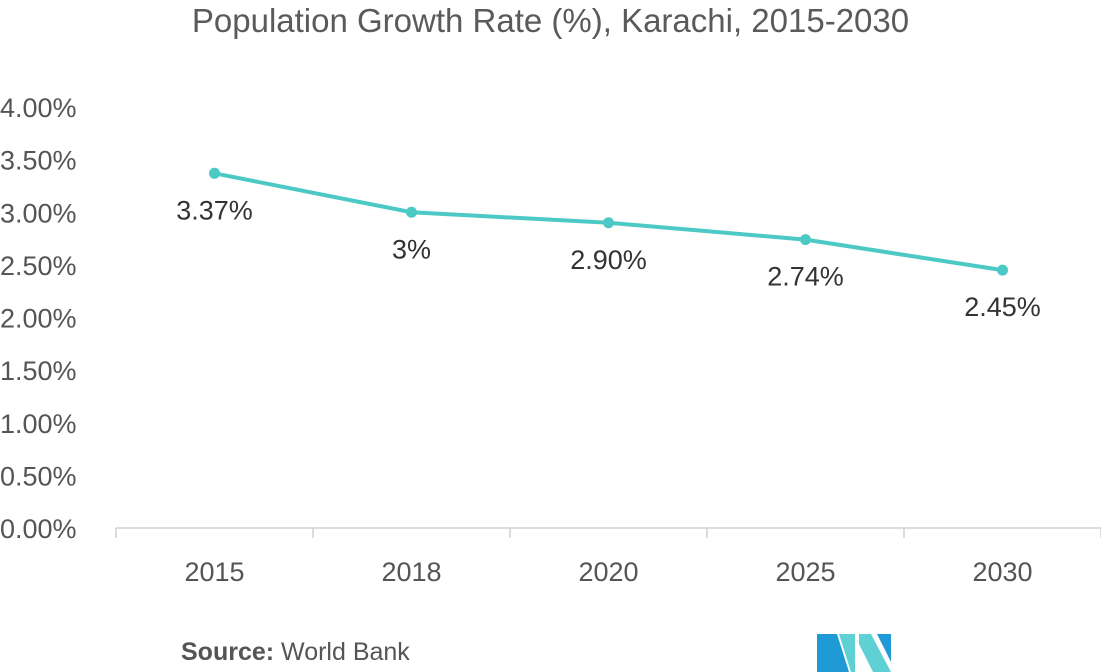 The width and height of the screenshot is (1101, 672). Describe the element at coordinates (411, 249) in the screenshot. I see `data-label: 3%` at that location.